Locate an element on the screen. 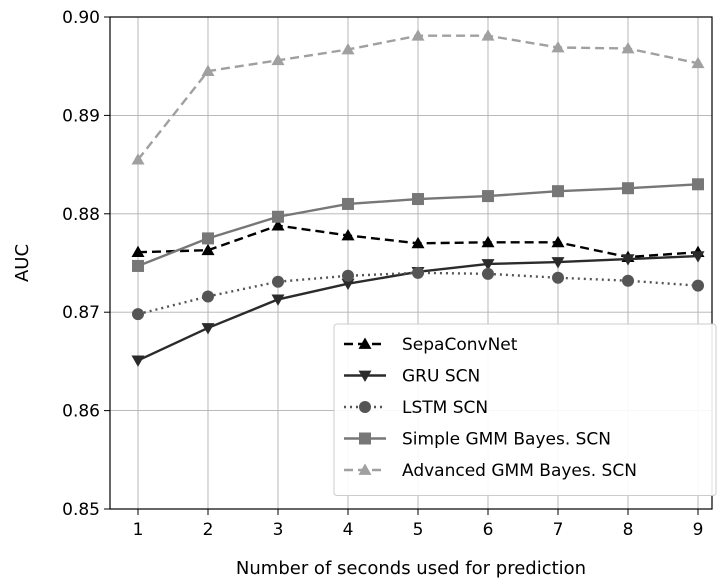 The image size is (720, 581). legend-entry: LSTM SCN is located at coordinates (416, 408).